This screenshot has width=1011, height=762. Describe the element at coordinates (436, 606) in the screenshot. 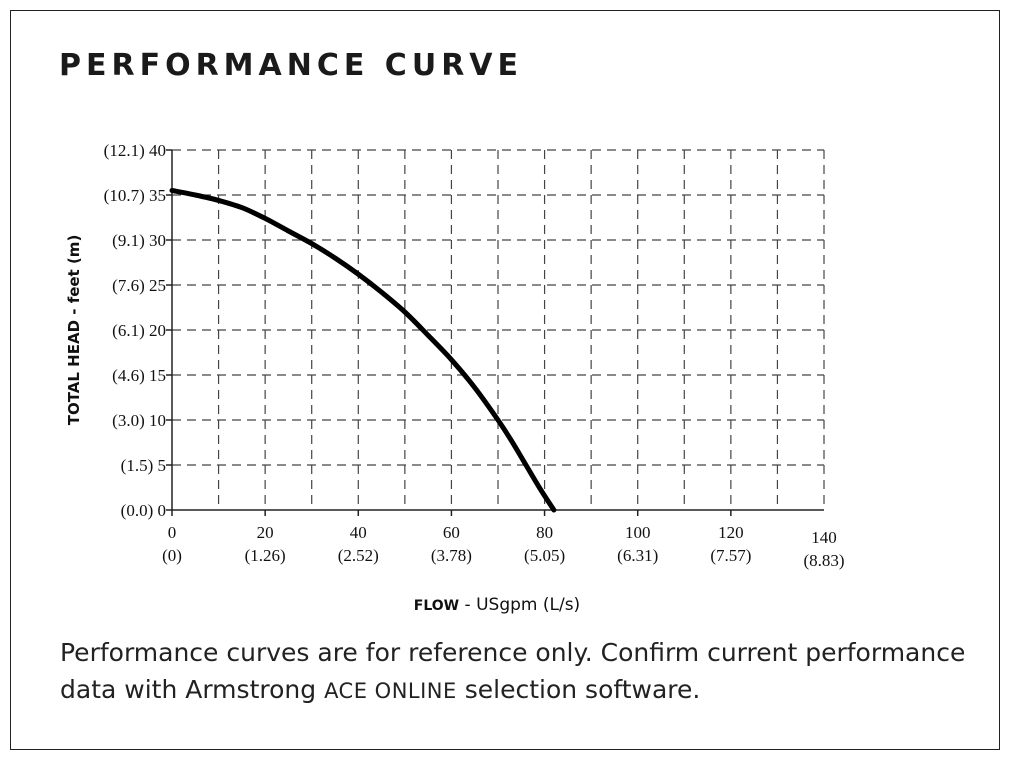

I see `x-axis-label-prefix: FLOW` at that location.